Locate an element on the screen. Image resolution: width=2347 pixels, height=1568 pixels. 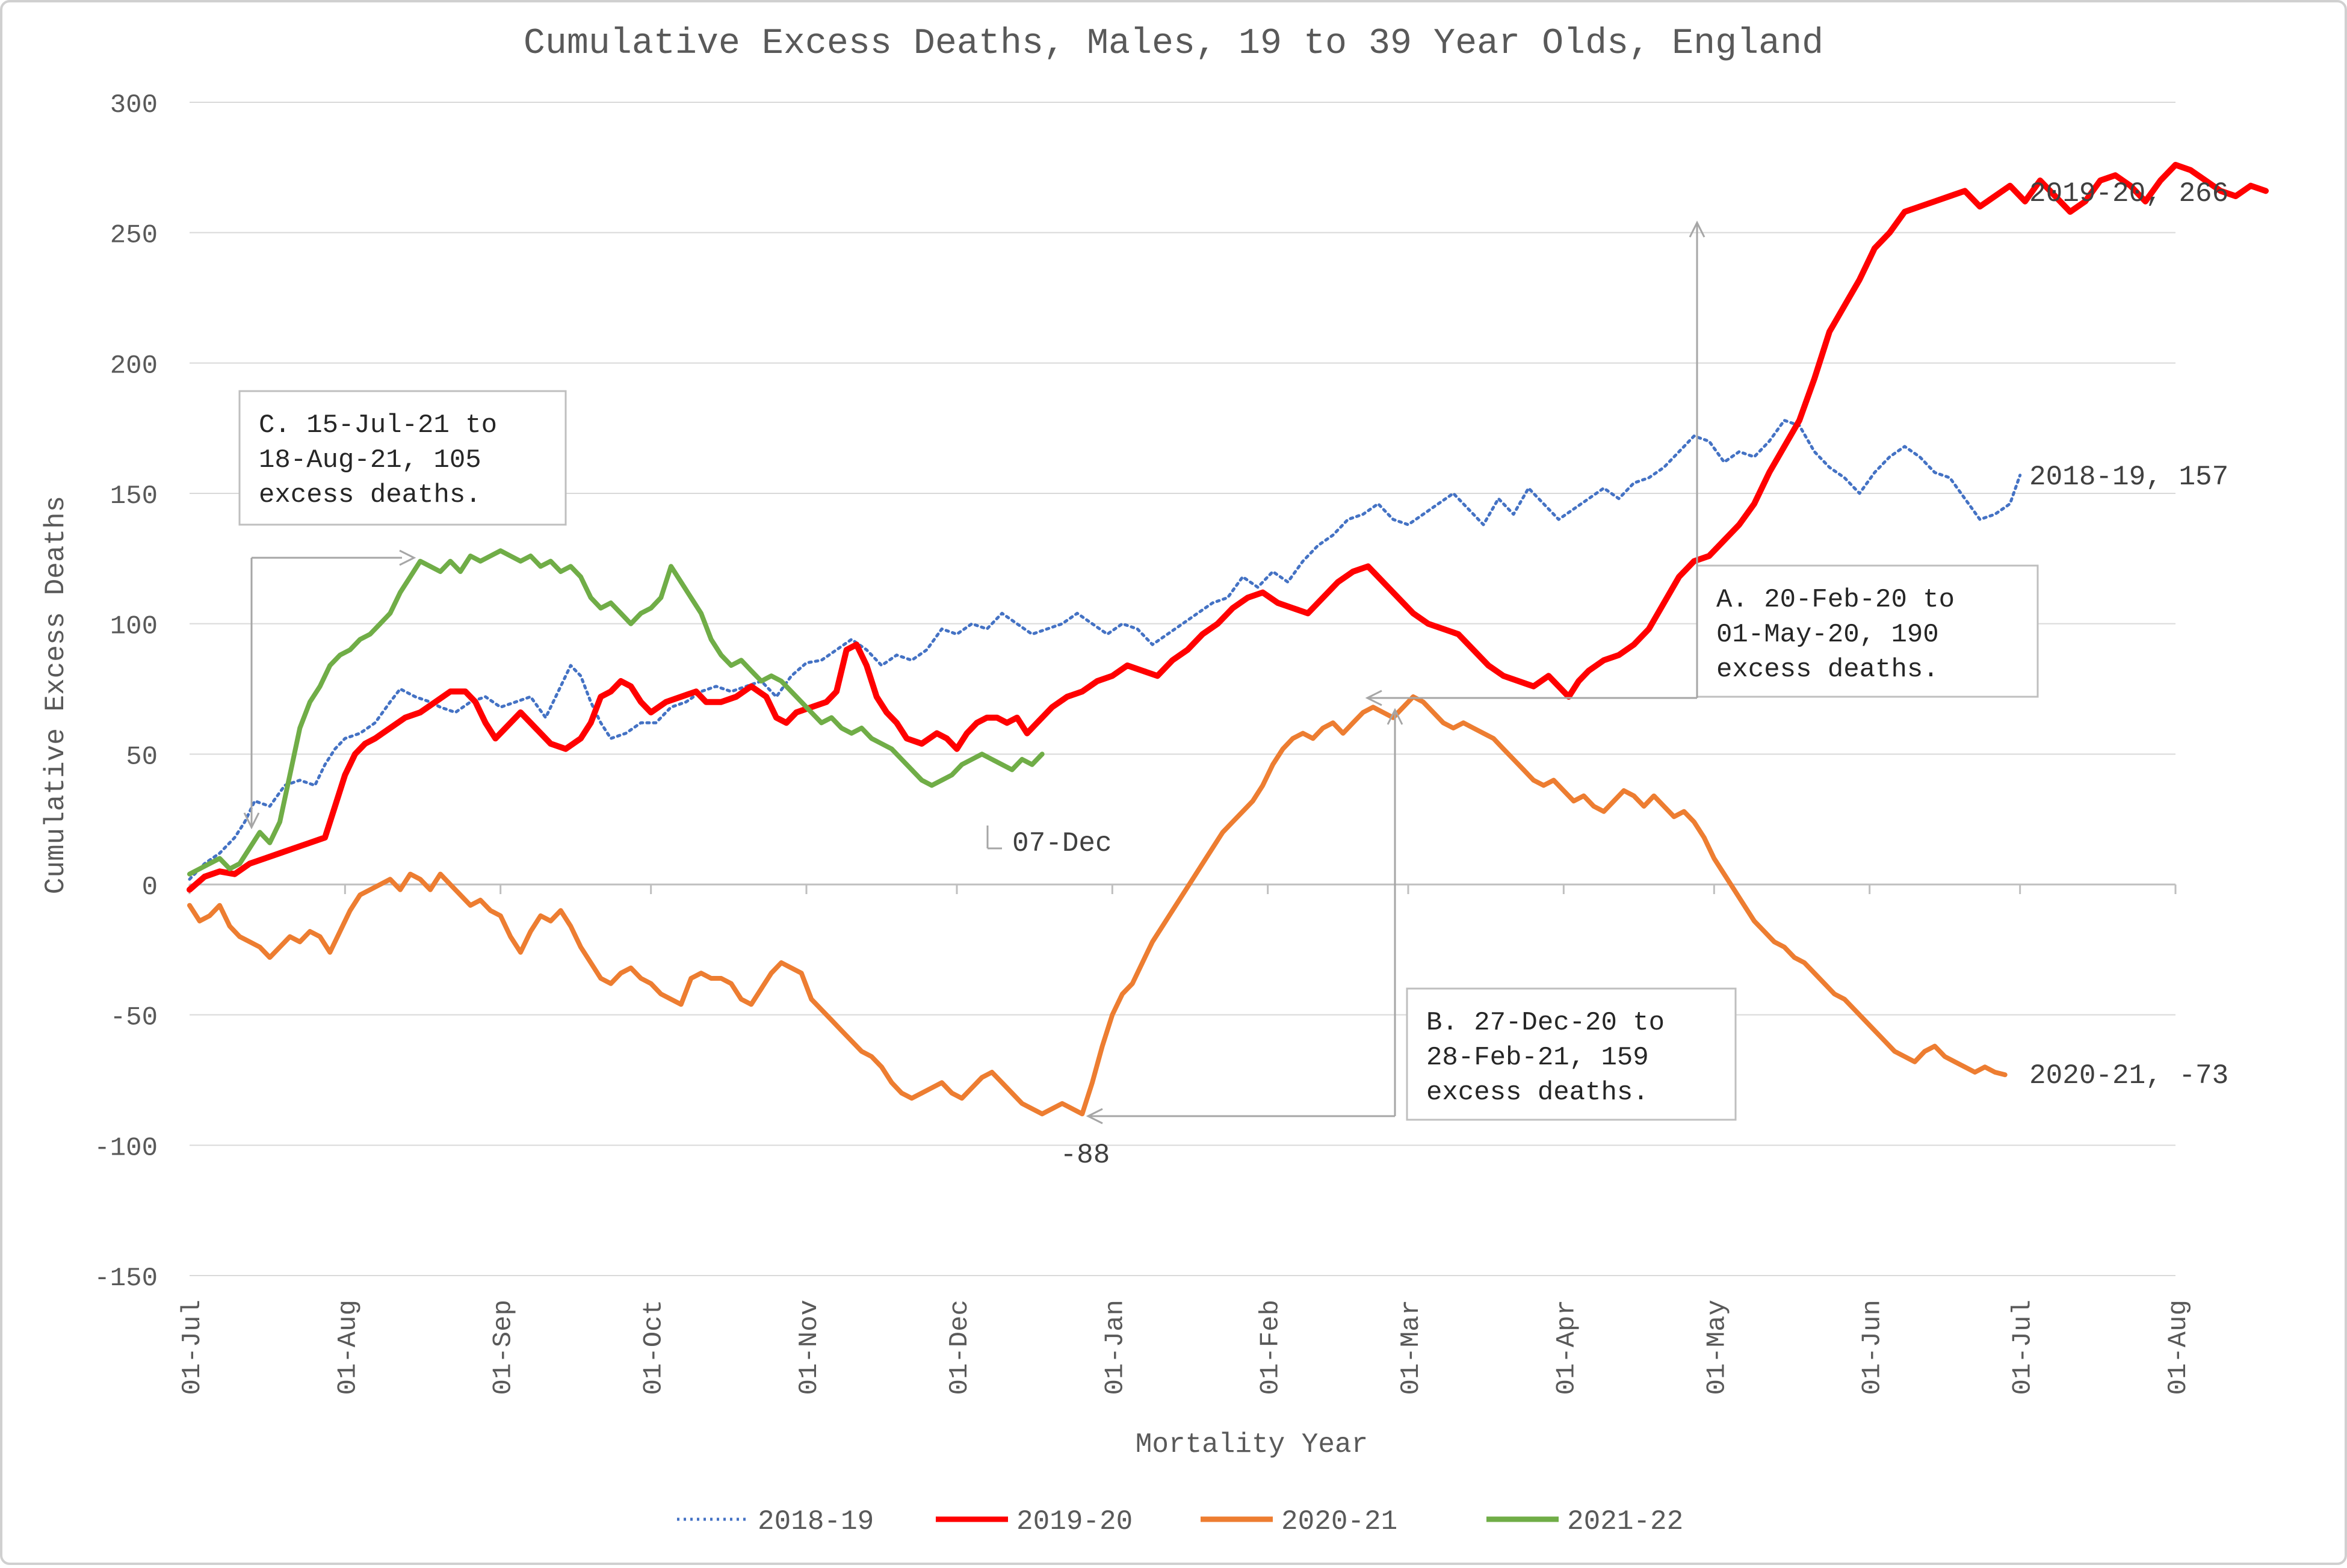
legend-label: 2021-22 is located at coordinates (1625, 1521).